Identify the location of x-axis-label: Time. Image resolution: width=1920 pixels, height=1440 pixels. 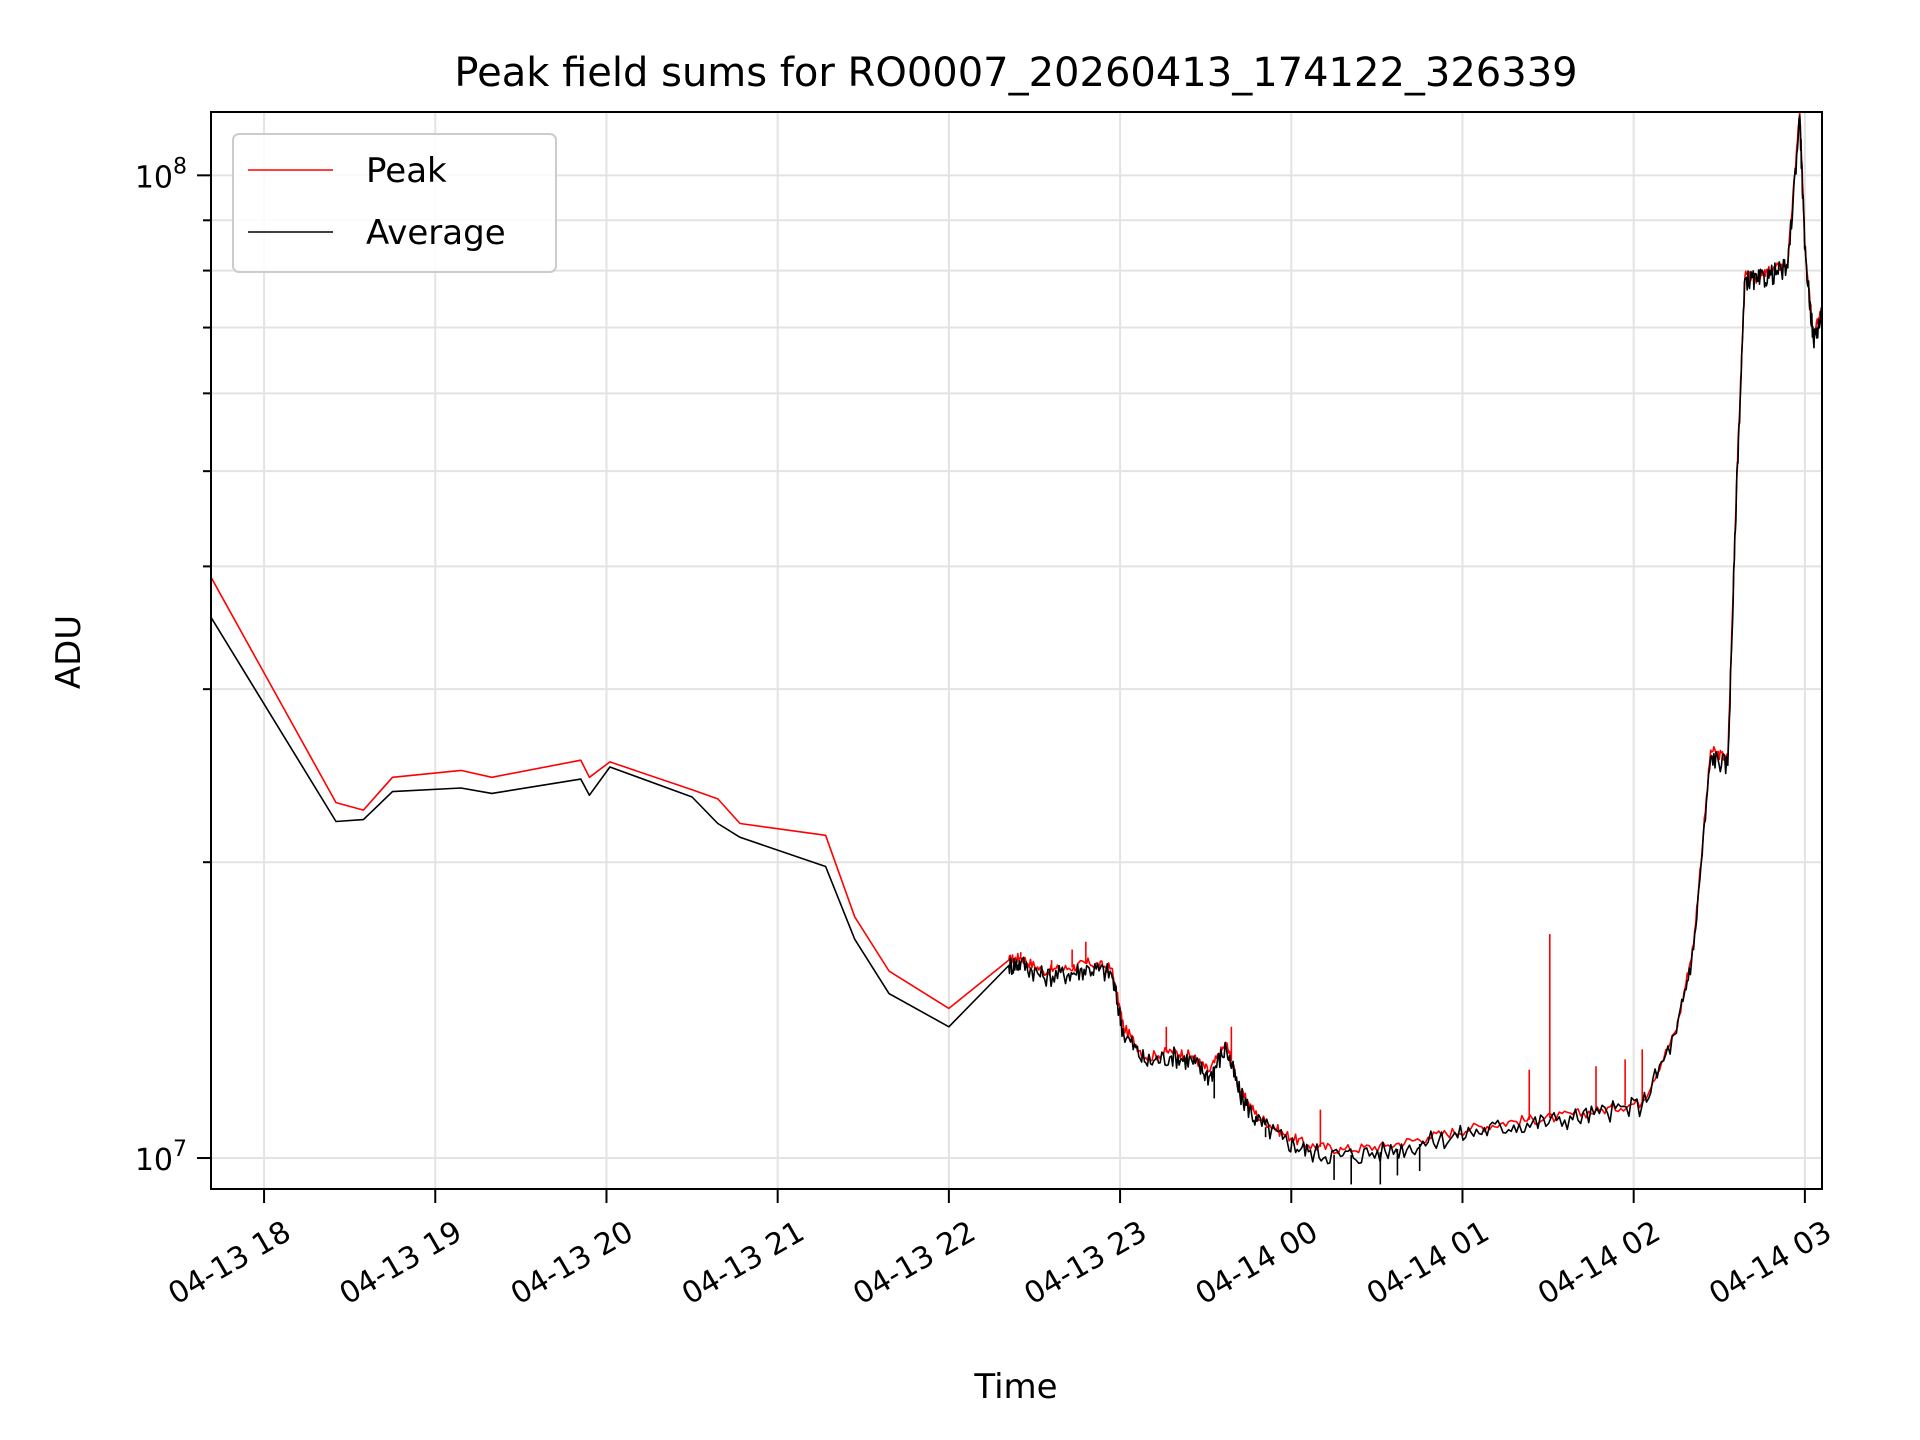
(1015, 1387).